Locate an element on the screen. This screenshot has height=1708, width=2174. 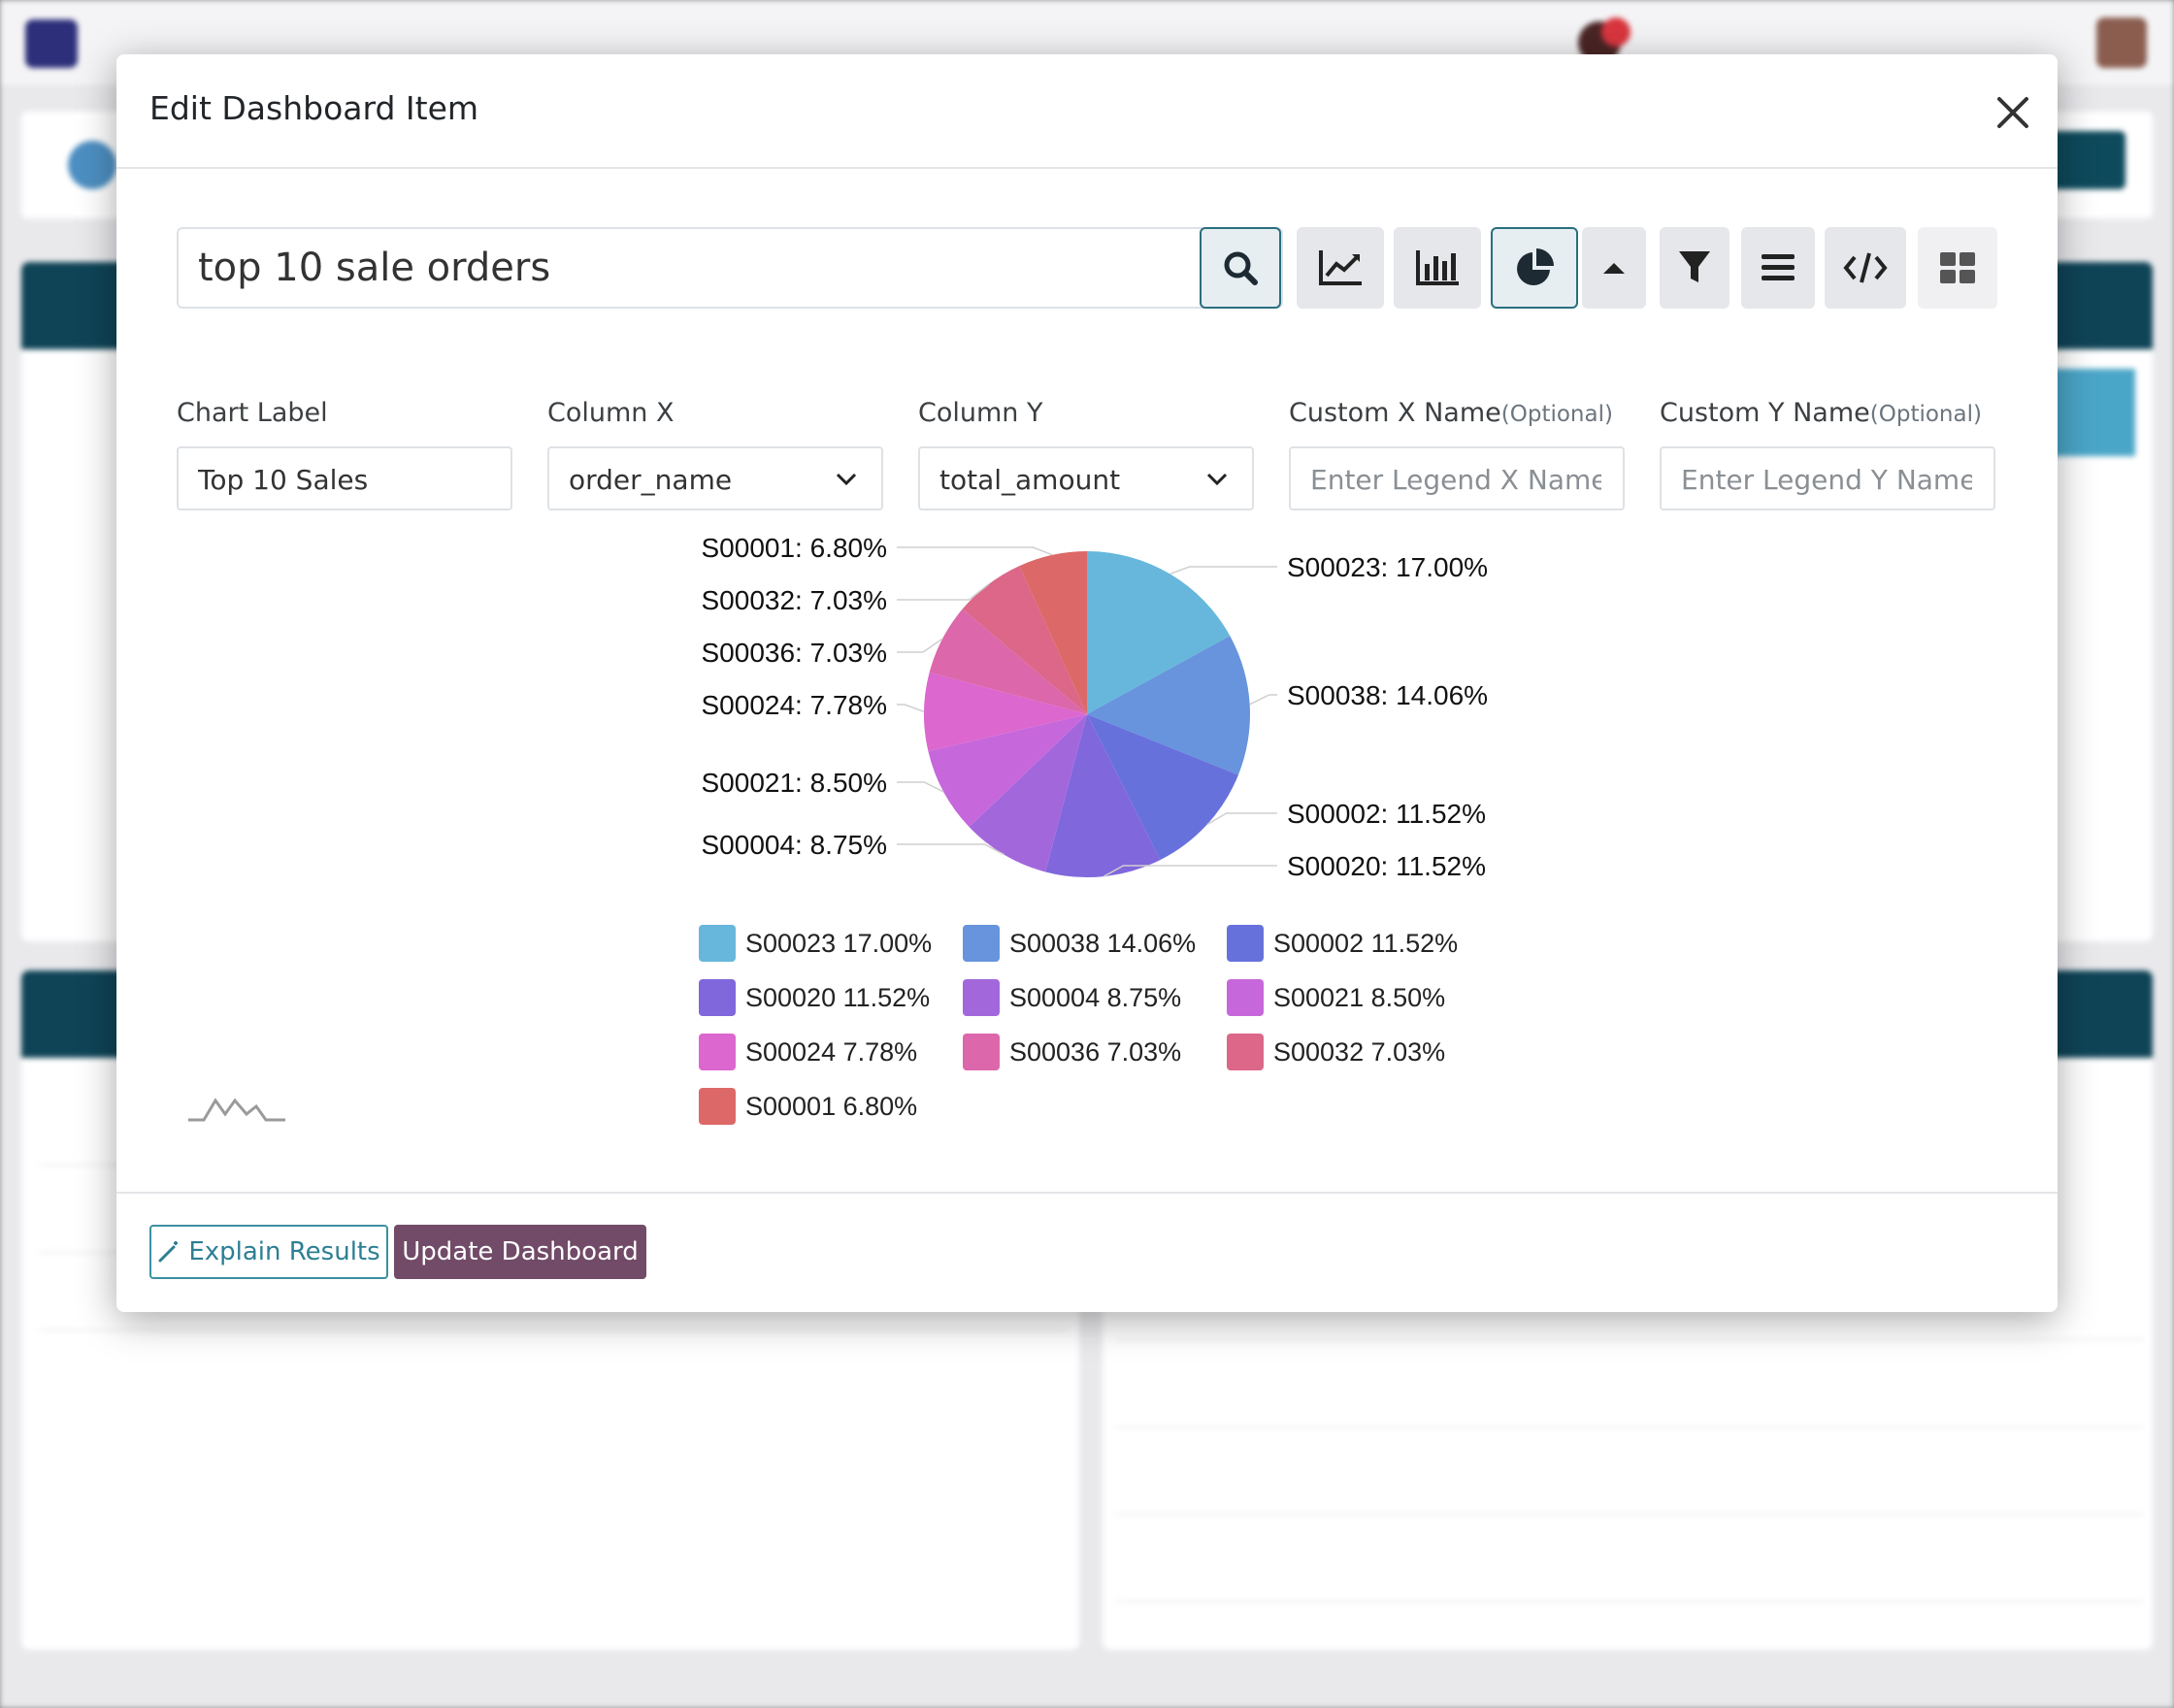
custom-x-name-input is located at coordinates (1455, 480).